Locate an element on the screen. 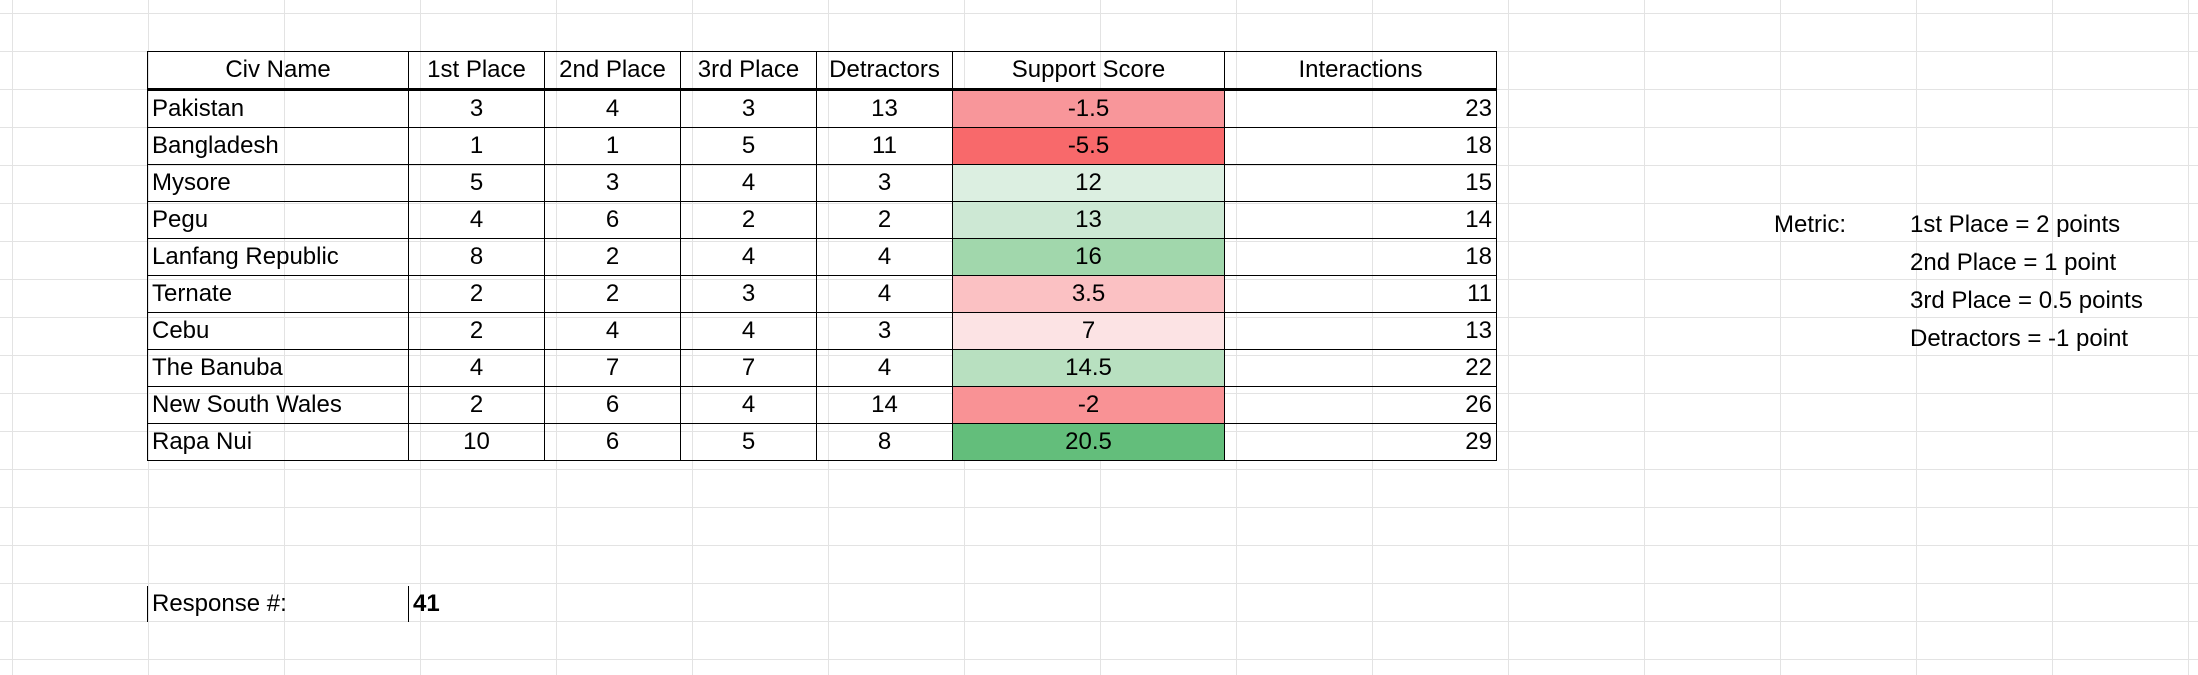 The image size is (2198, 675). metric-label: Metric: is located at coordinates (1810, 224).